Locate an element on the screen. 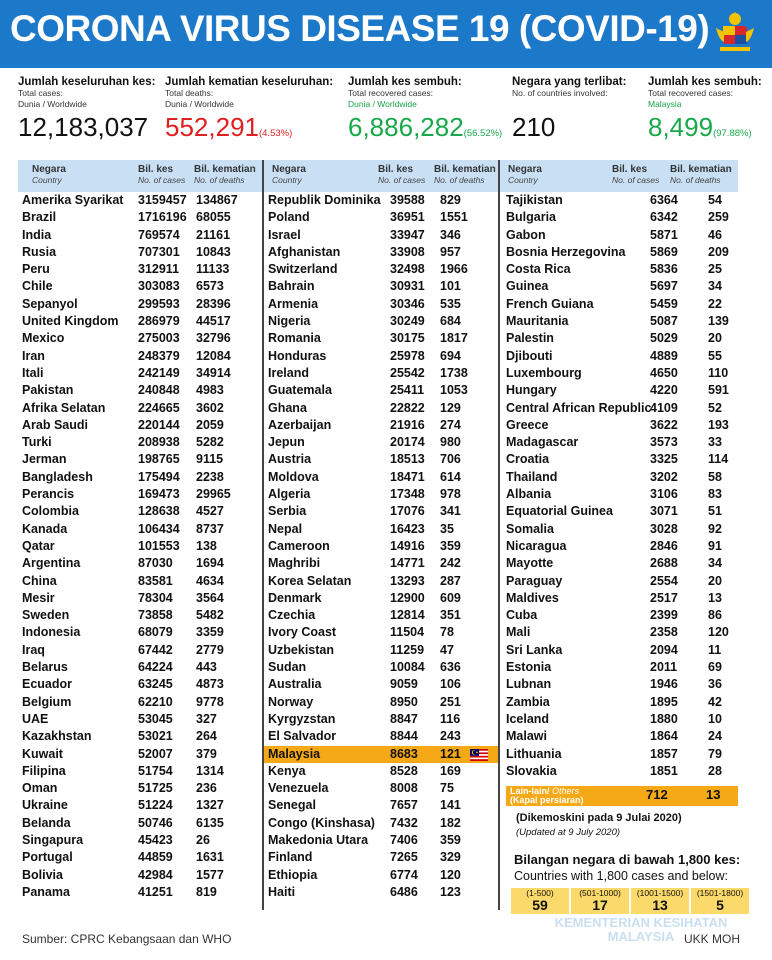 This screenshot has width=772, height=960. table-row: Ghana 22822 129 is located at coordinates (381, 408).